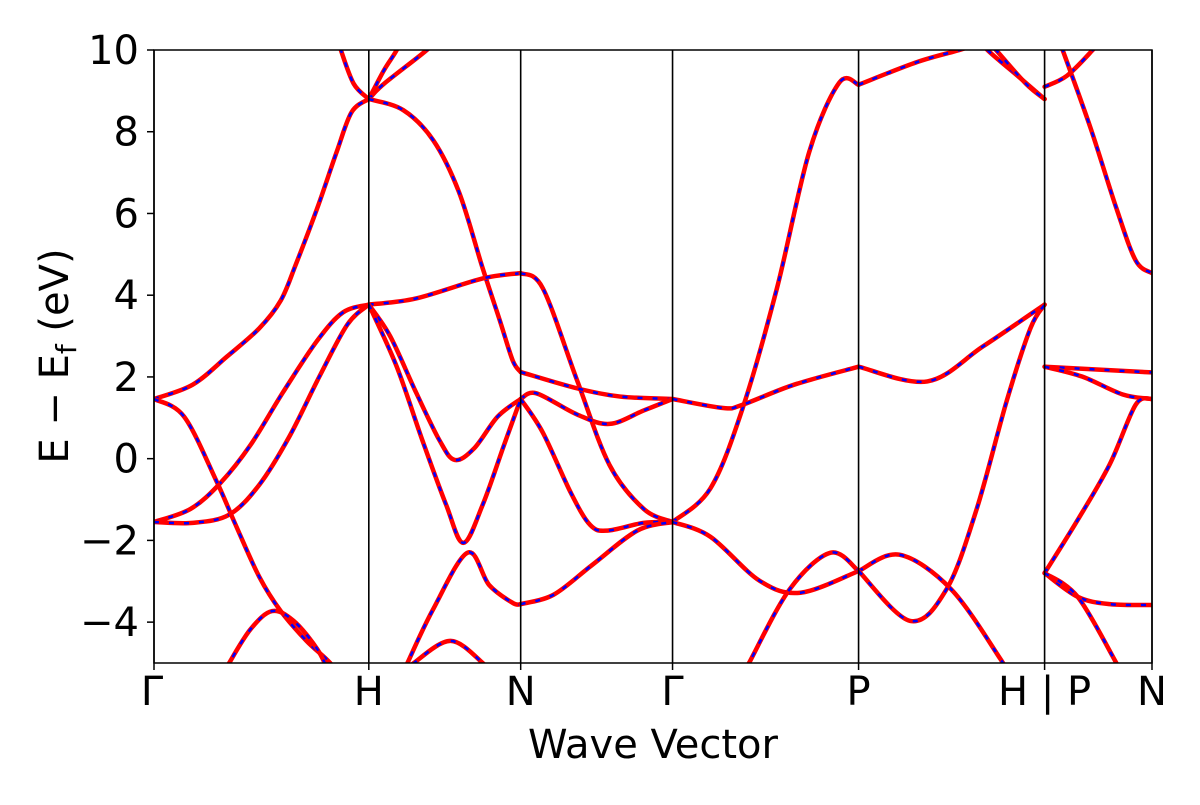 This screenshot has width=1200, height=805. What do you see at coordinates (126, 460) in the screenshot?
I see `y-tick-label: 0` at bounding box center [126, 460].